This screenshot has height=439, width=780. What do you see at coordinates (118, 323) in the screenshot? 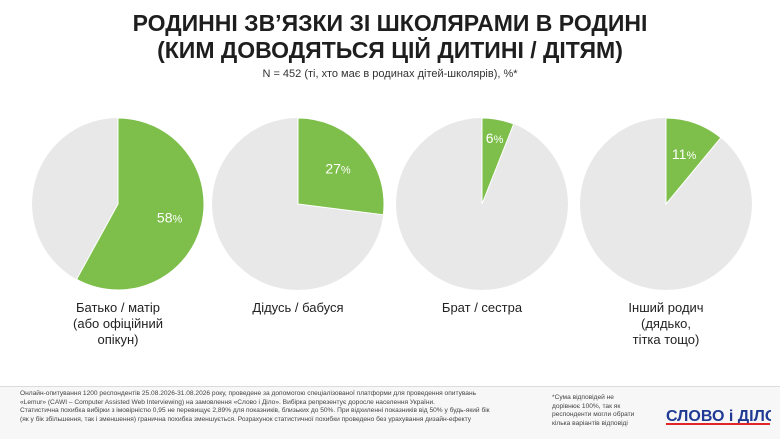
I see `category-label: Батько / матір (або офіційний опікун)` at bounding box center [118, 323].